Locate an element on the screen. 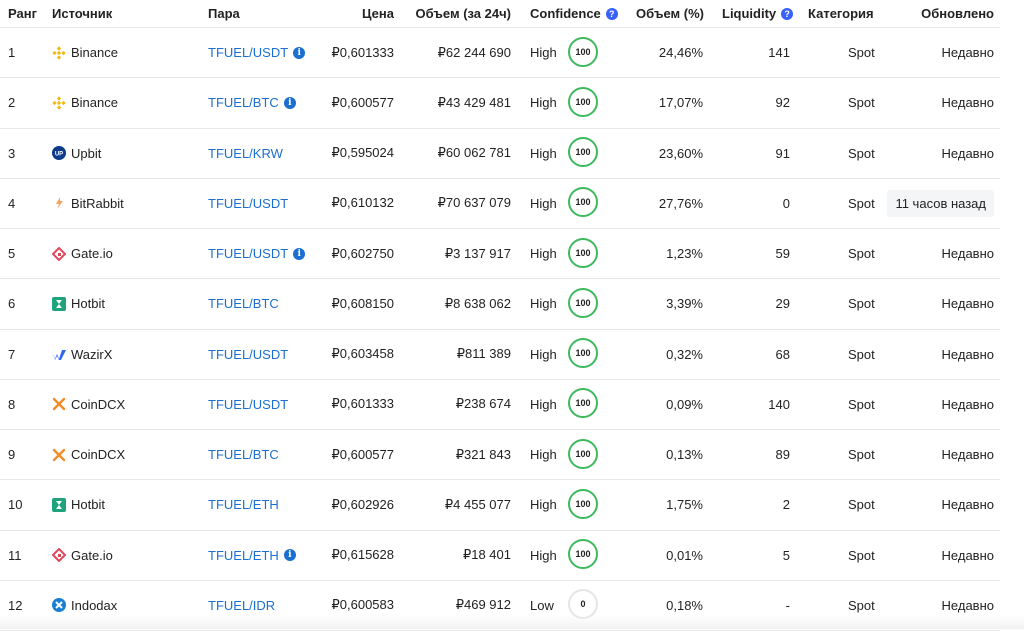 The height and width of the screenshot is (631, 1024). source-name: BitRabbit is located at coordinates (97, 203).